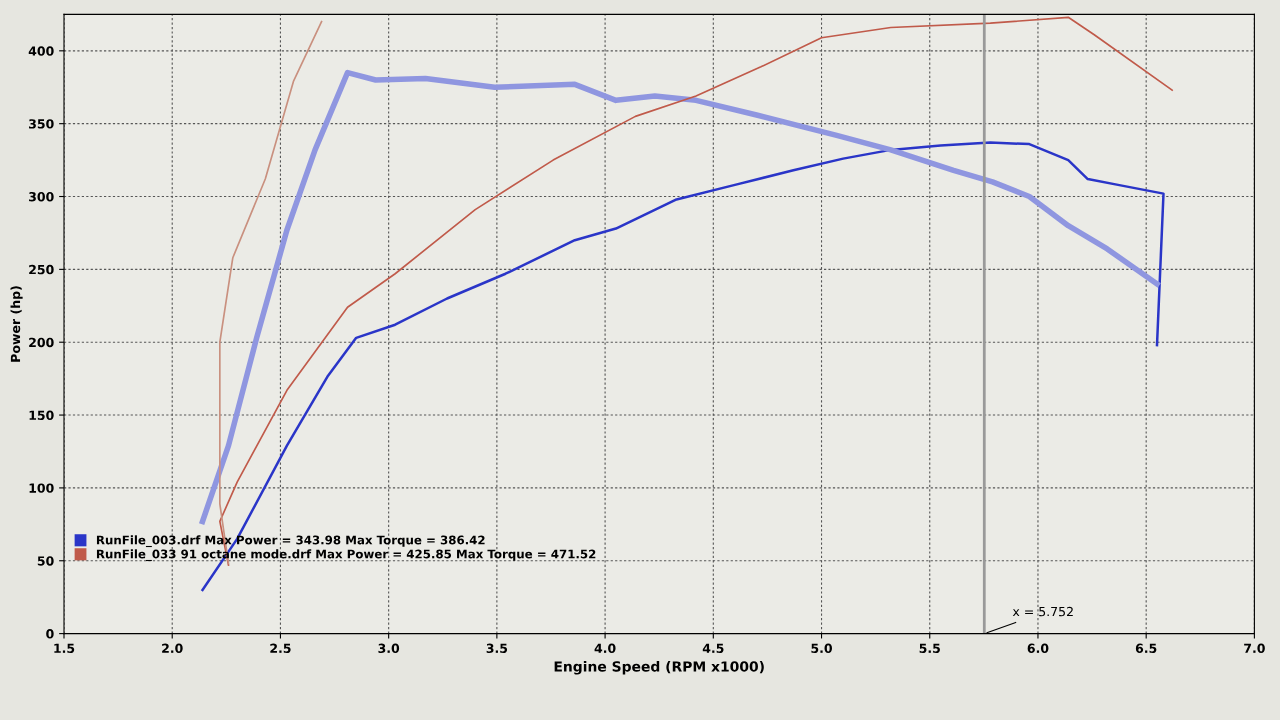 The height and width of the screenshot is (720, 1280). What do you see at coordinates (290, 541) in the screenshot?
I see `legend-label: RunFile_003.drf Max Power = 343.98 Max Torque = 386.42` at bounding box center [290, 541].